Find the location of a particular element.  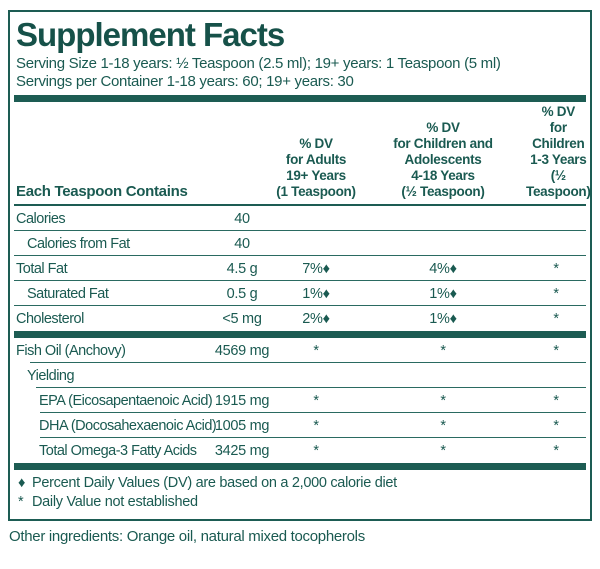

nutrient-name: EPA (Eicosapentaenoic Acid) is located at coordinates (126, 400).